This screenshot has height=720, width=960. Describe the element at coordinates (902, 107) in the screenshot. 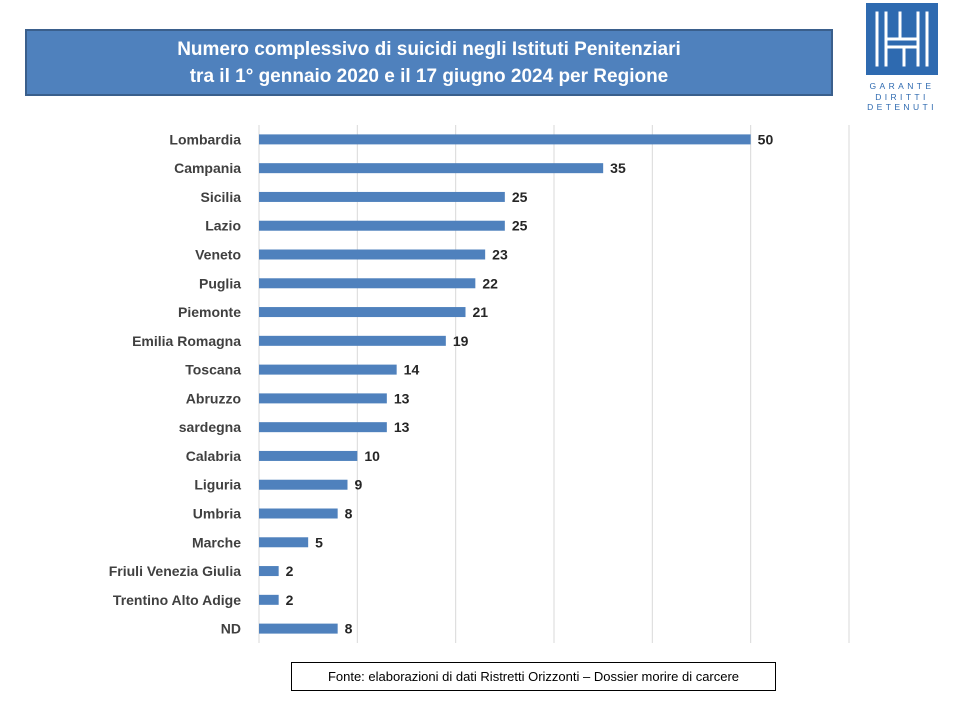

I see `logo-text-line-3: DETENUTI` at that location.